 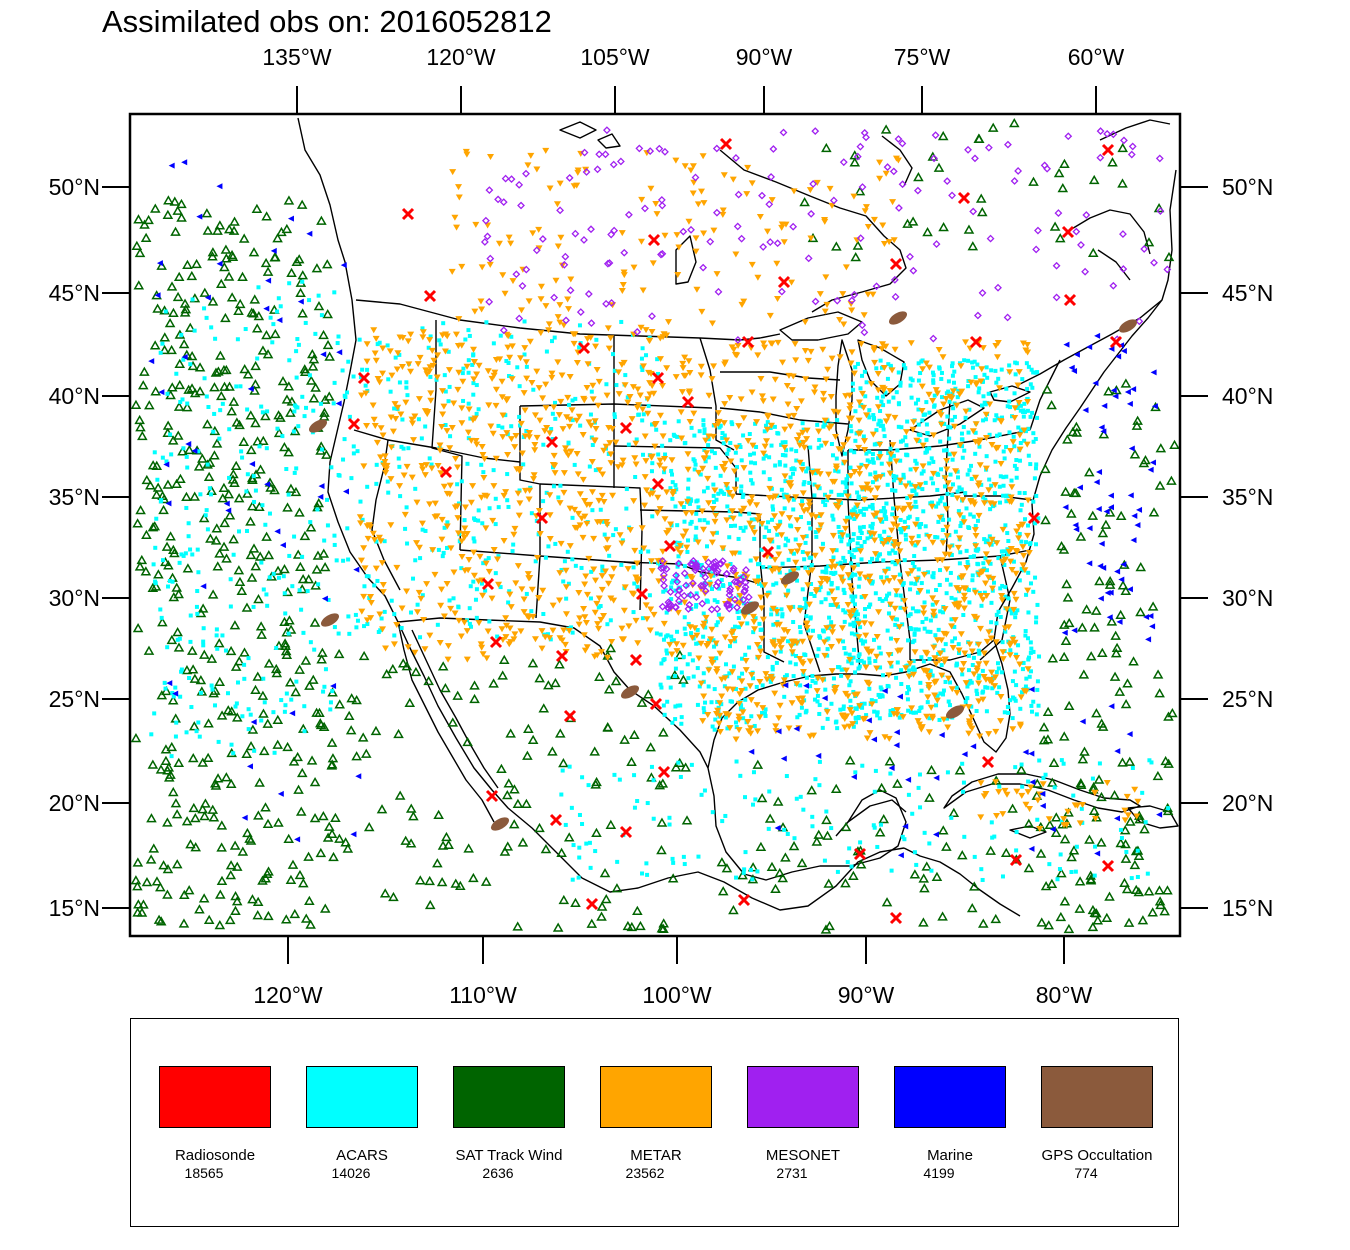 I want to click on bottom-lon-label: 100°W, so click(x=677, y=995).